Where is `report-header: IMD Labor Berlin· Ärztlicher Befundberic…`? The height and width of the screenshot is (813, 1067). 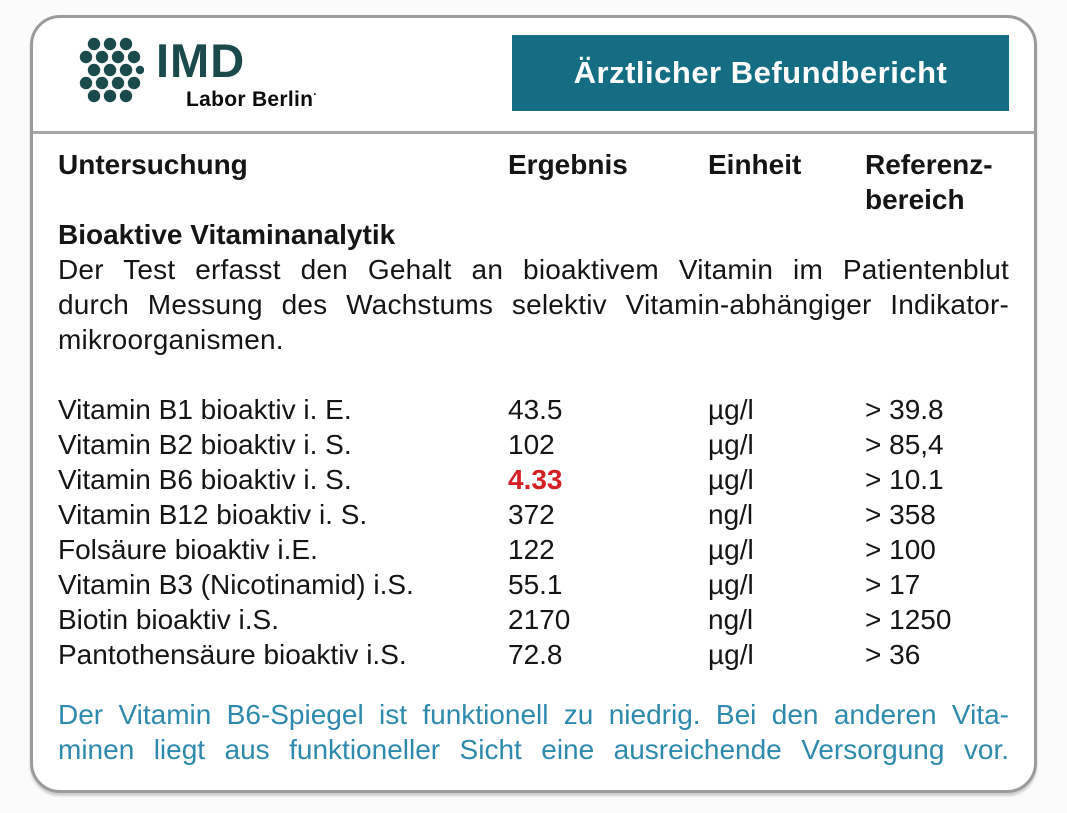
report-header: IMD Labor Berlin· Ärztlicher Befundberic… is located at coordinates (533, 65).